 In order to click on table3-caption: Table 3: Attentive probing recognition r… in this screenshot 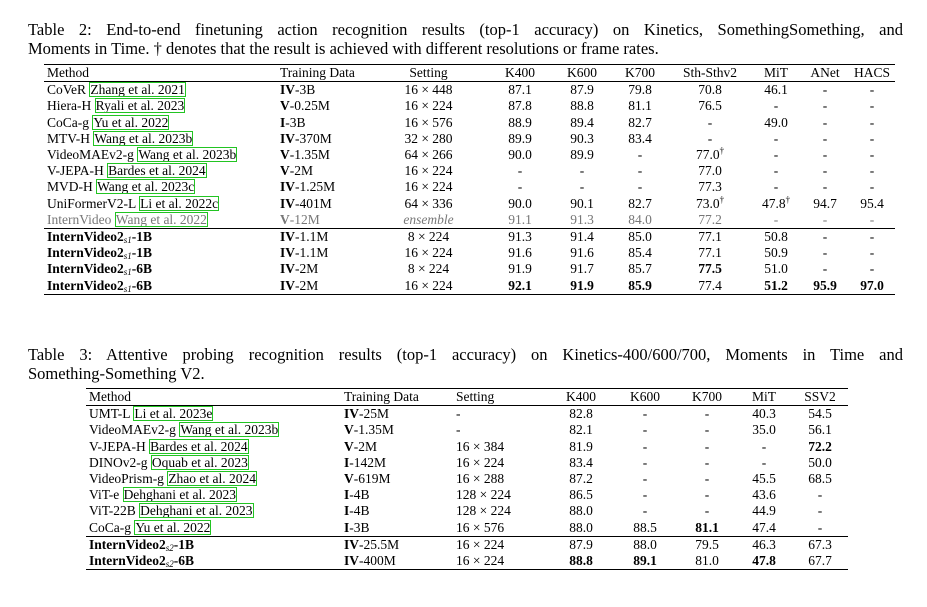, I will do `click(465, 364)`.